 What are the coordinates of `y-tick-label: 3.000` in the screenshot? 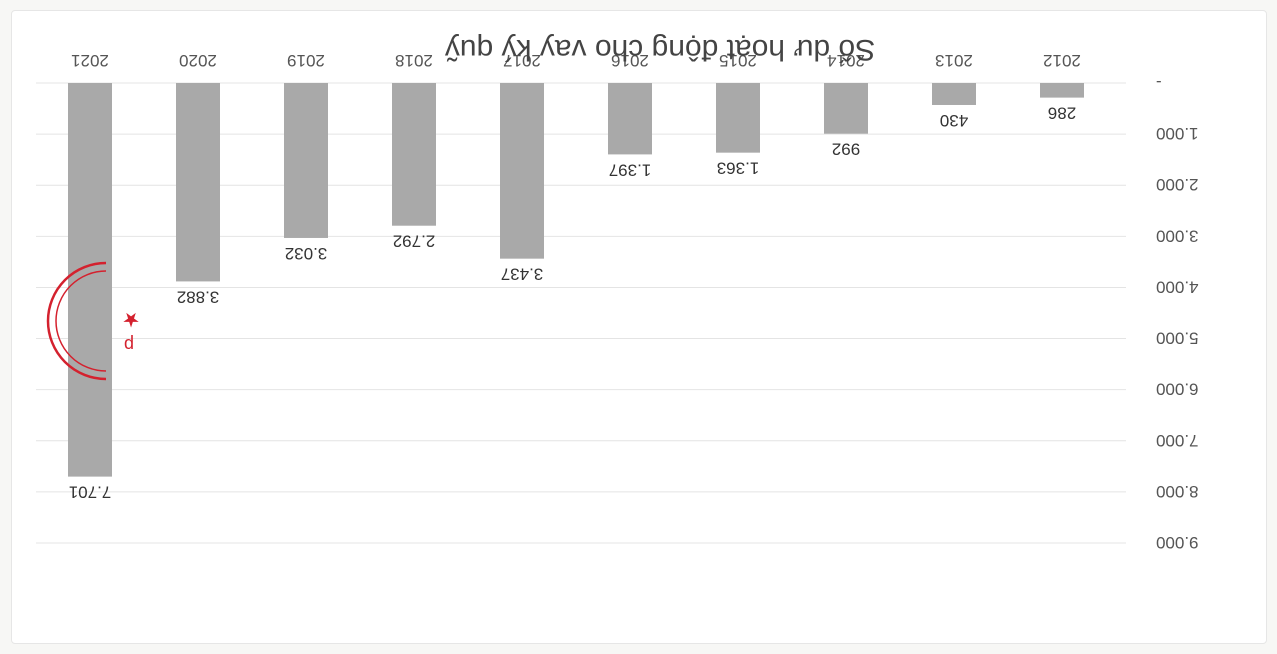 It's located at (1177, 235).